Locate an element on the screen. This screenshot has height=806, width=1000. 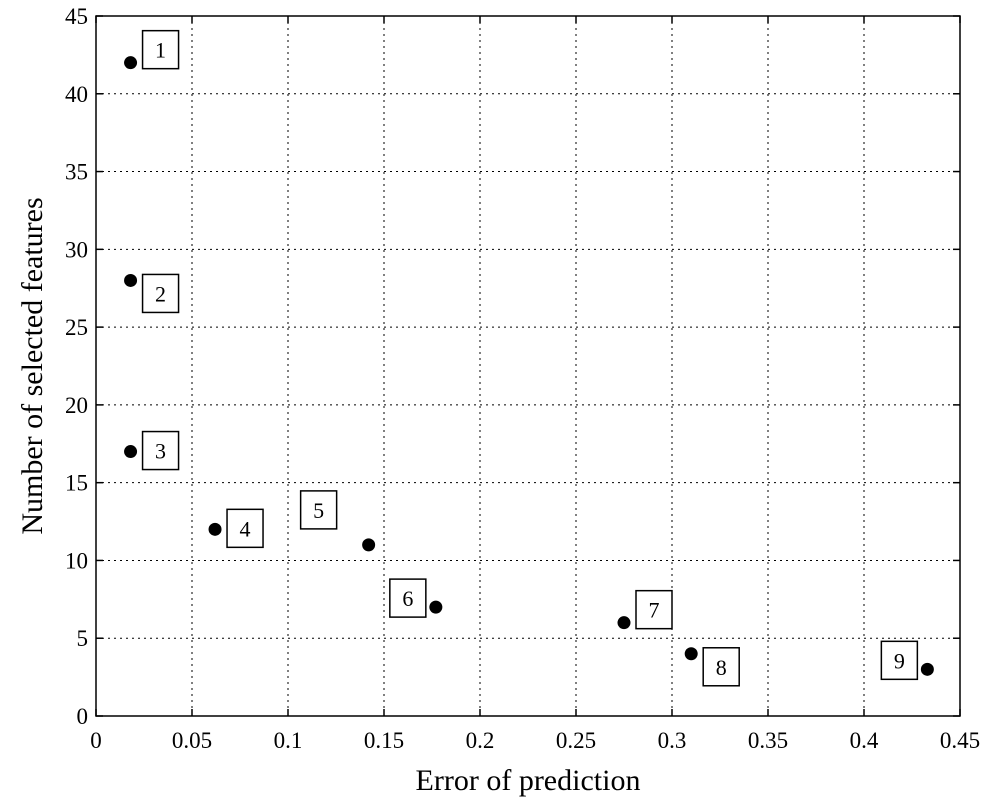
x-tick-label: 0.2 is located at coordinates (480, 740).